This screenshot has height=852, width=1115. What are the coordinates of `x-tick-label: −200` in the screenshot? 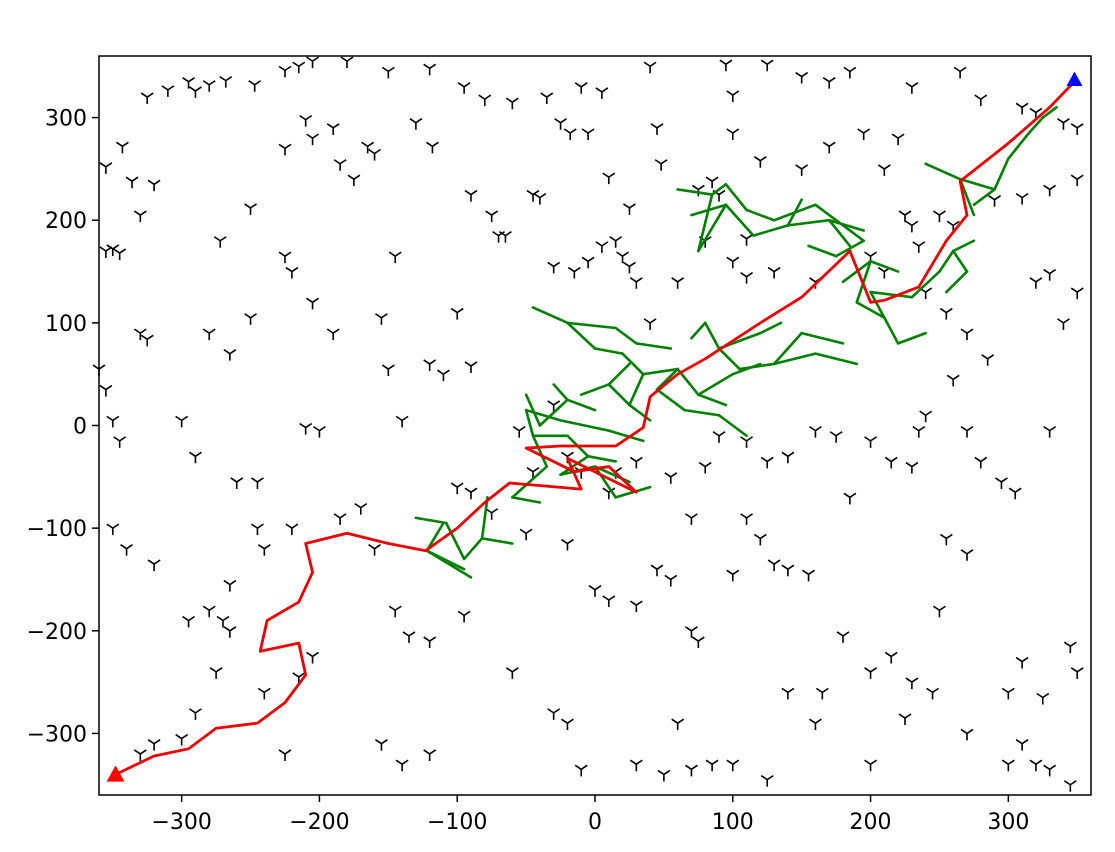 It's located at (319, 822).